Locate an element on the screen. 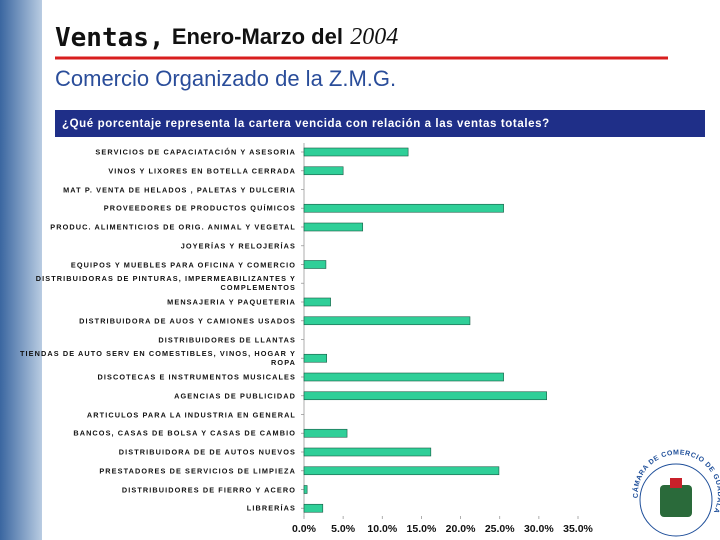 This screenshot has height=540, width=720. logo-shield is located at coordinates (676, 501).